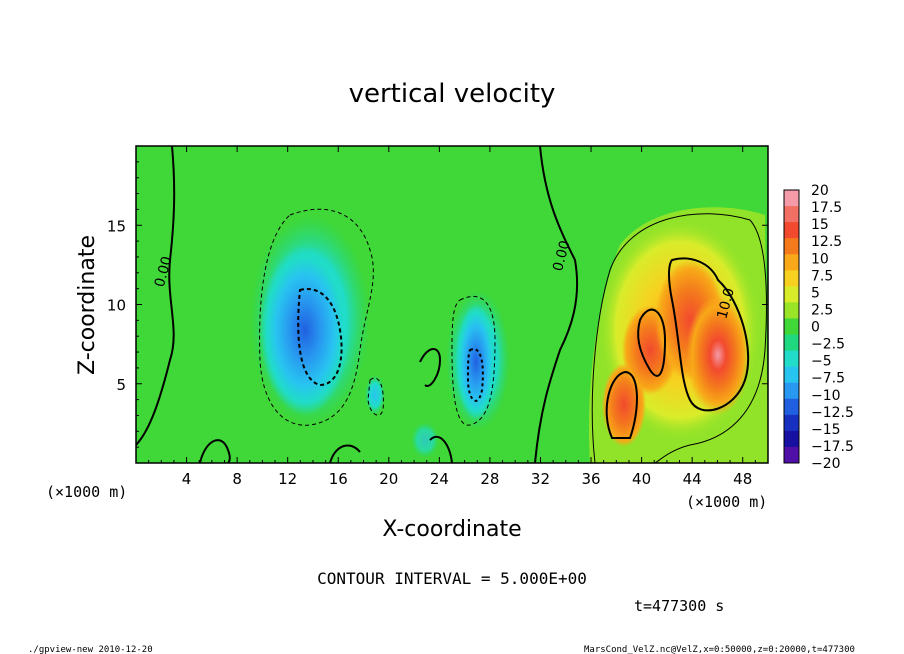 This screenshot has width=904, height=654. Describe the element at coordinates (305, 330) in the screenshot. I see `downdraft-left` at that location.